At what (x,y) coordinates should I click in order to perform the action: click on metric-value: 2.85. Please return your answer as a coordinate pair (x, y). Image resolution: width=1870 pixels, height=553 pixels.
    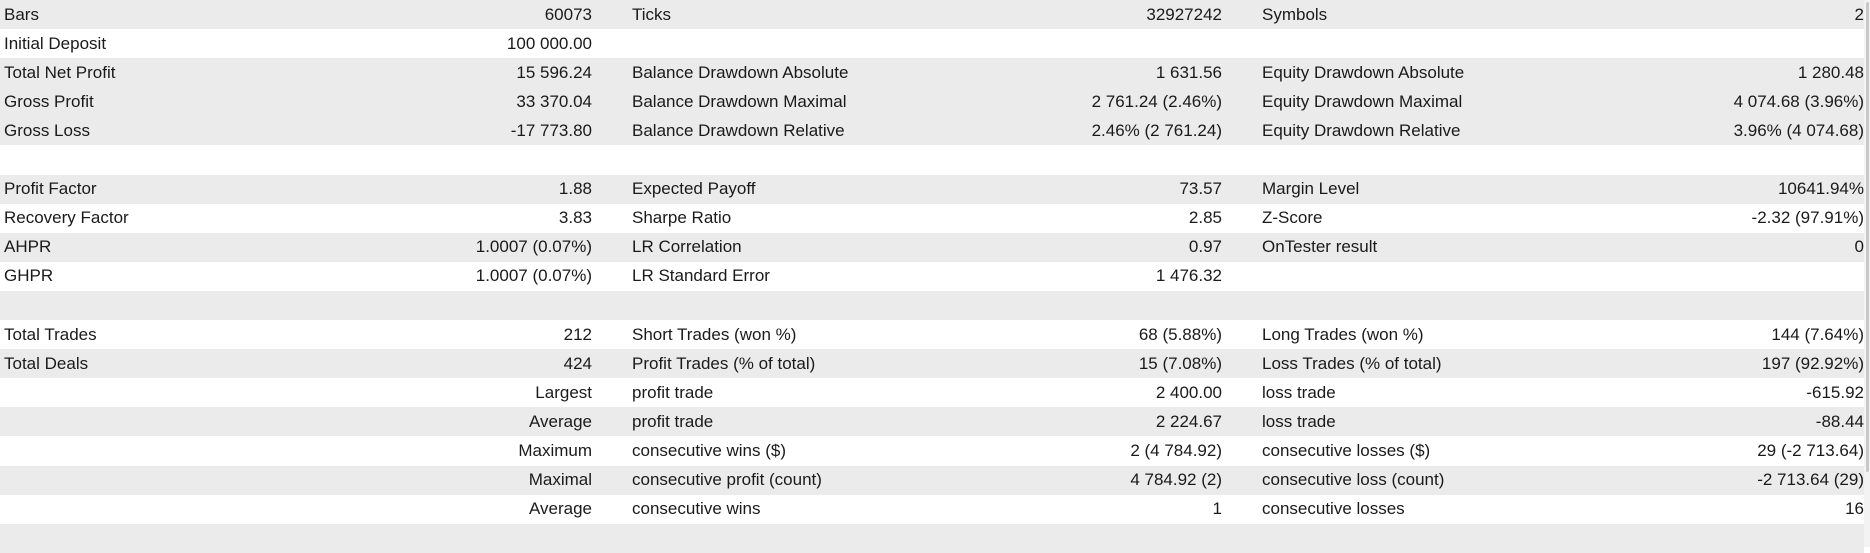
    Looking at the image, I should click on (1205, 218).